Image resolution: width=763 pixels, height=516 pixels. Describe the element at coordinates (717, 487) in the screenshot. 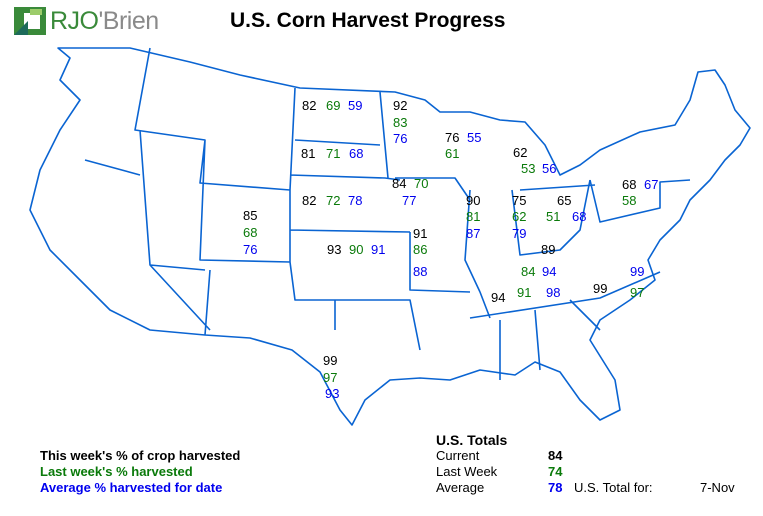

I see `total-date: 7-Nov` at that location.